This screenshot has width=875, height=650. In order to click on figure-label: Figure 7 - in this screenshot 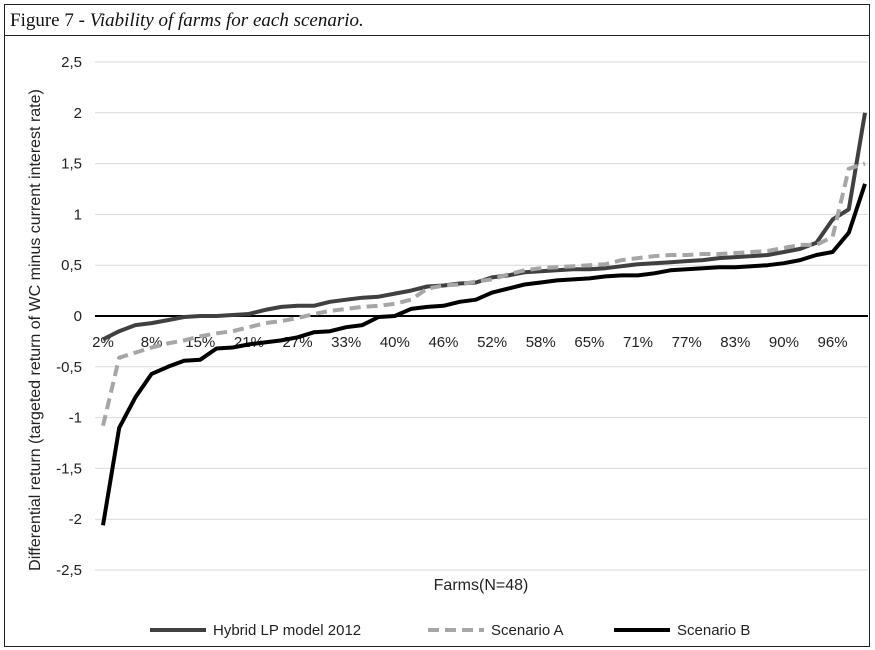, I will do `click(50, 20)`.